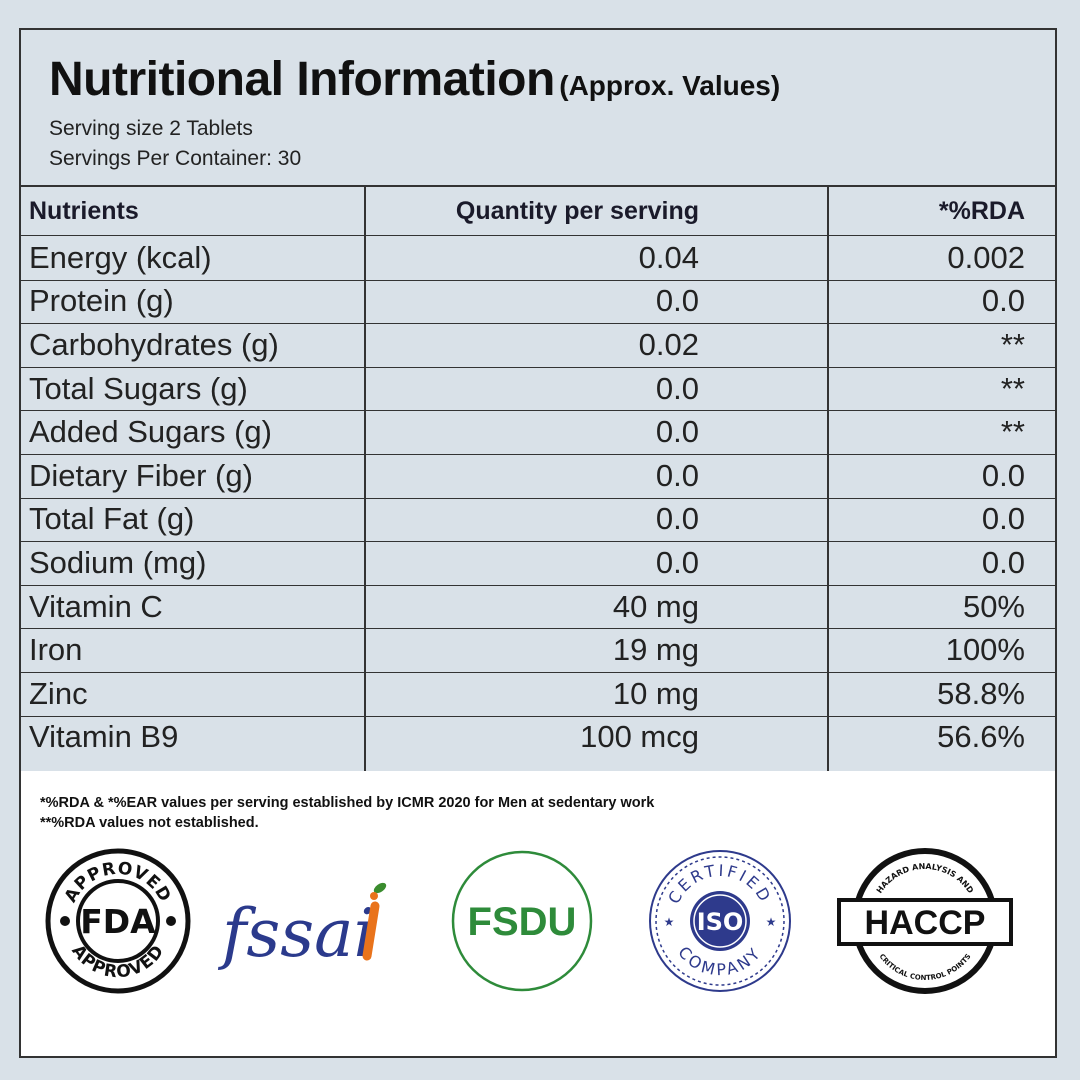 The image size is (1080, 1080). What do you see at coordinates (993, 606) in the screenshot?
I see `nutrient-rda: 50%` at bounding box center [993, 606].